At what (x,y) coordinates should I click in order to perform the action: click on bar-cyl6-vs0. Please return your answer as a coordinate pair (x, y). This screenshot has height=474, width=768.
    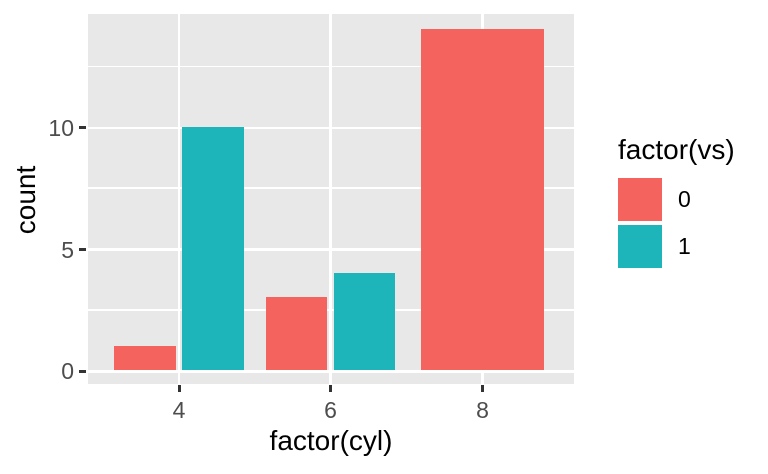
    Looking at the image, I should click on (296, 333).